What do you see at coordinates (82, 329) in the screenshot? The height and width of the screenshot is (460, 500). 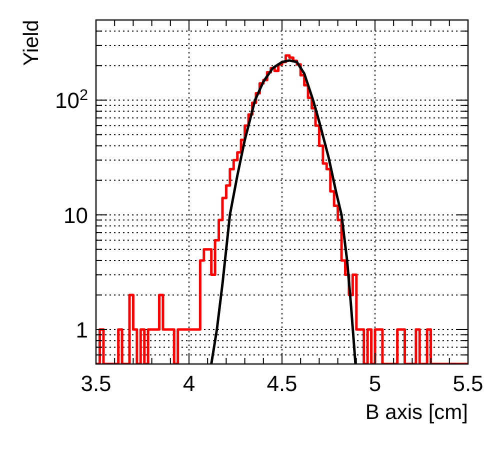 I see `y-tick-label: 1` at bounding box center [82, 329].